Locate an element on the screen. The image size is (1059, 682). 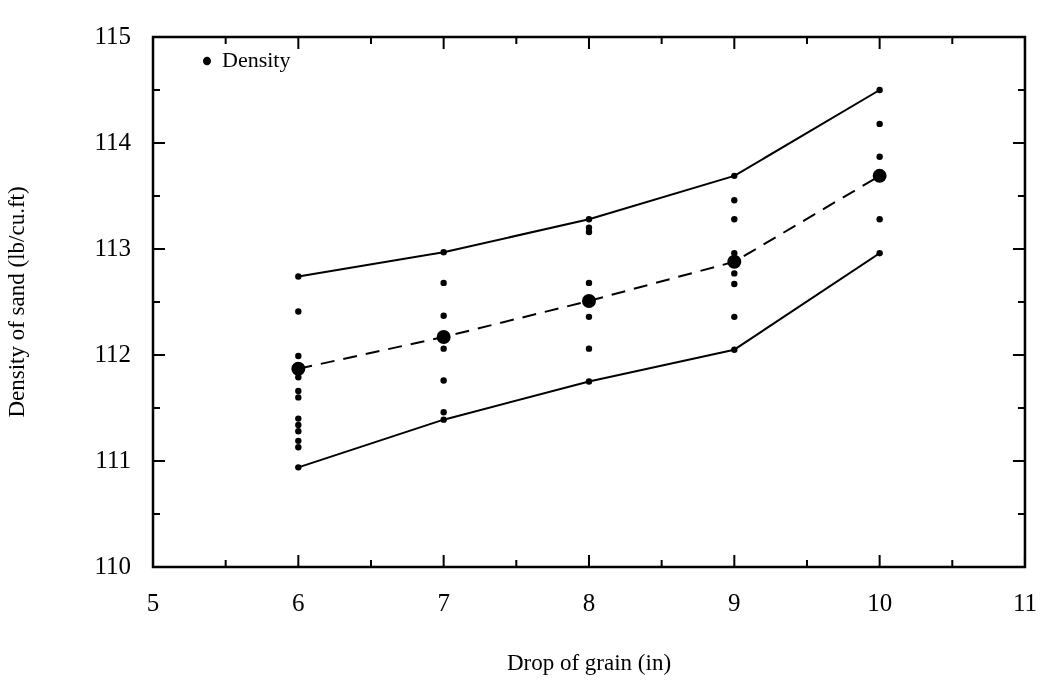
y-tick-label: 115 is located at coordinates (112, 35).